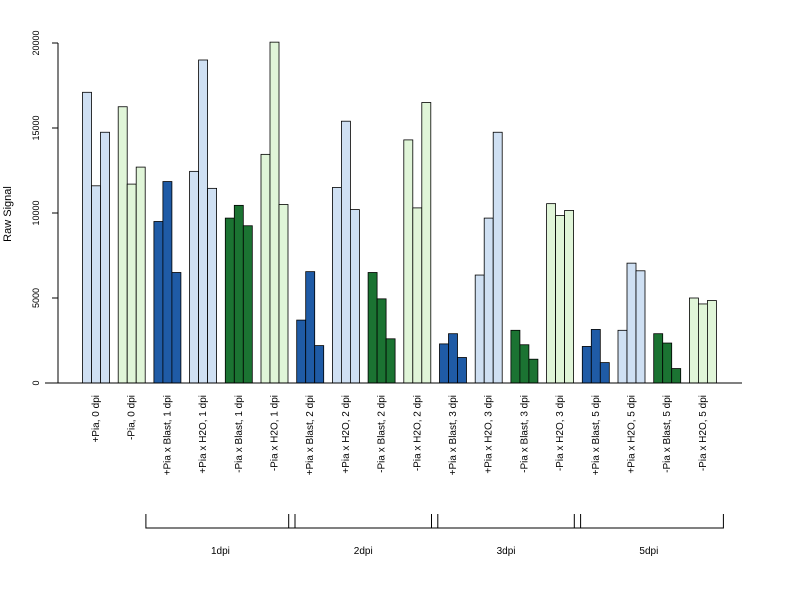  I want to click on group-brackets: 1dpi 2dpi 3dpi 5dpi, so click(434, 535).